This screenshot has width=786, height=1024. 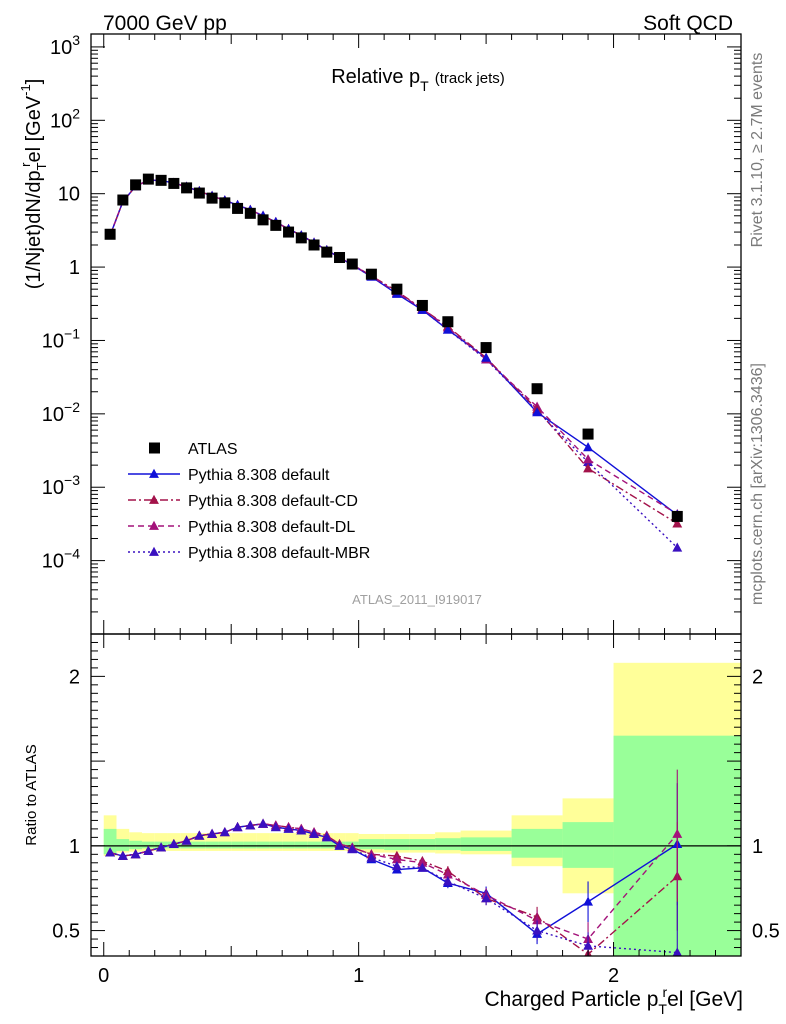 I want to click on legend-label: Pythia 8.308 default, so click(x=259, y=475).